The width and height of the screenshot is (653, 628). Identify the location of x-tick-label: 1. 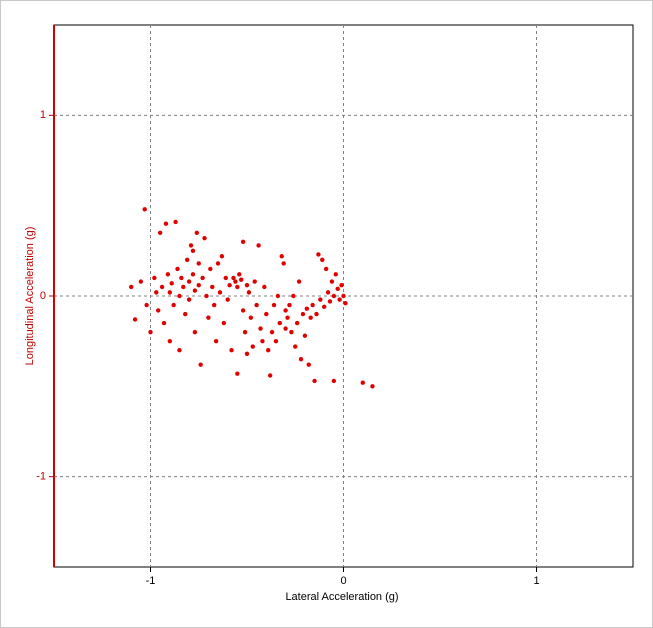
(536, 581).